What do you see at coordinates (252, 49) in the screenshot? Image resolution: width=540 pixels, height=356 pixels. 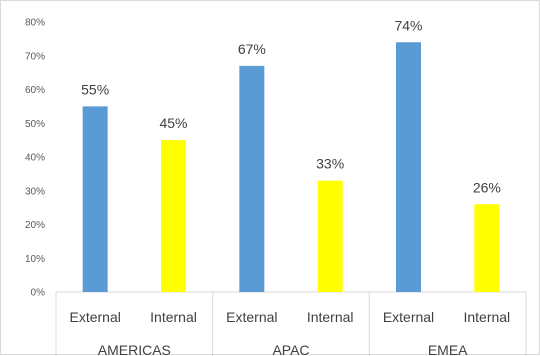 I see `data-label: 67%` at bounding box center [252, 49].